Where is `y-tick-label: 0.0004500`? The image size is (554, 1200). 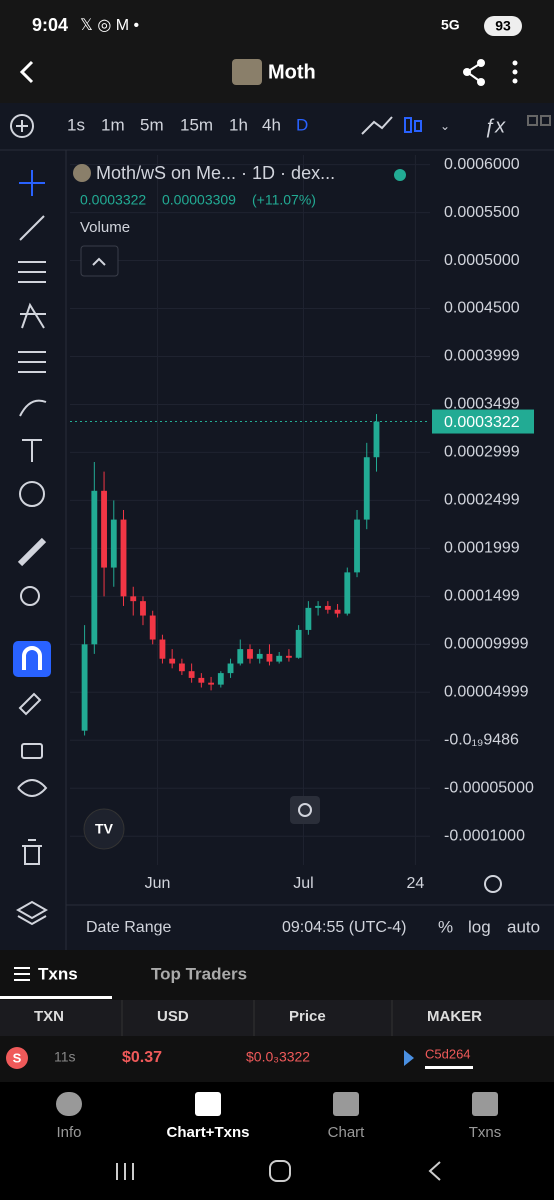 y-tick-label: 0.0004500 is located at coordinates (482, 308).